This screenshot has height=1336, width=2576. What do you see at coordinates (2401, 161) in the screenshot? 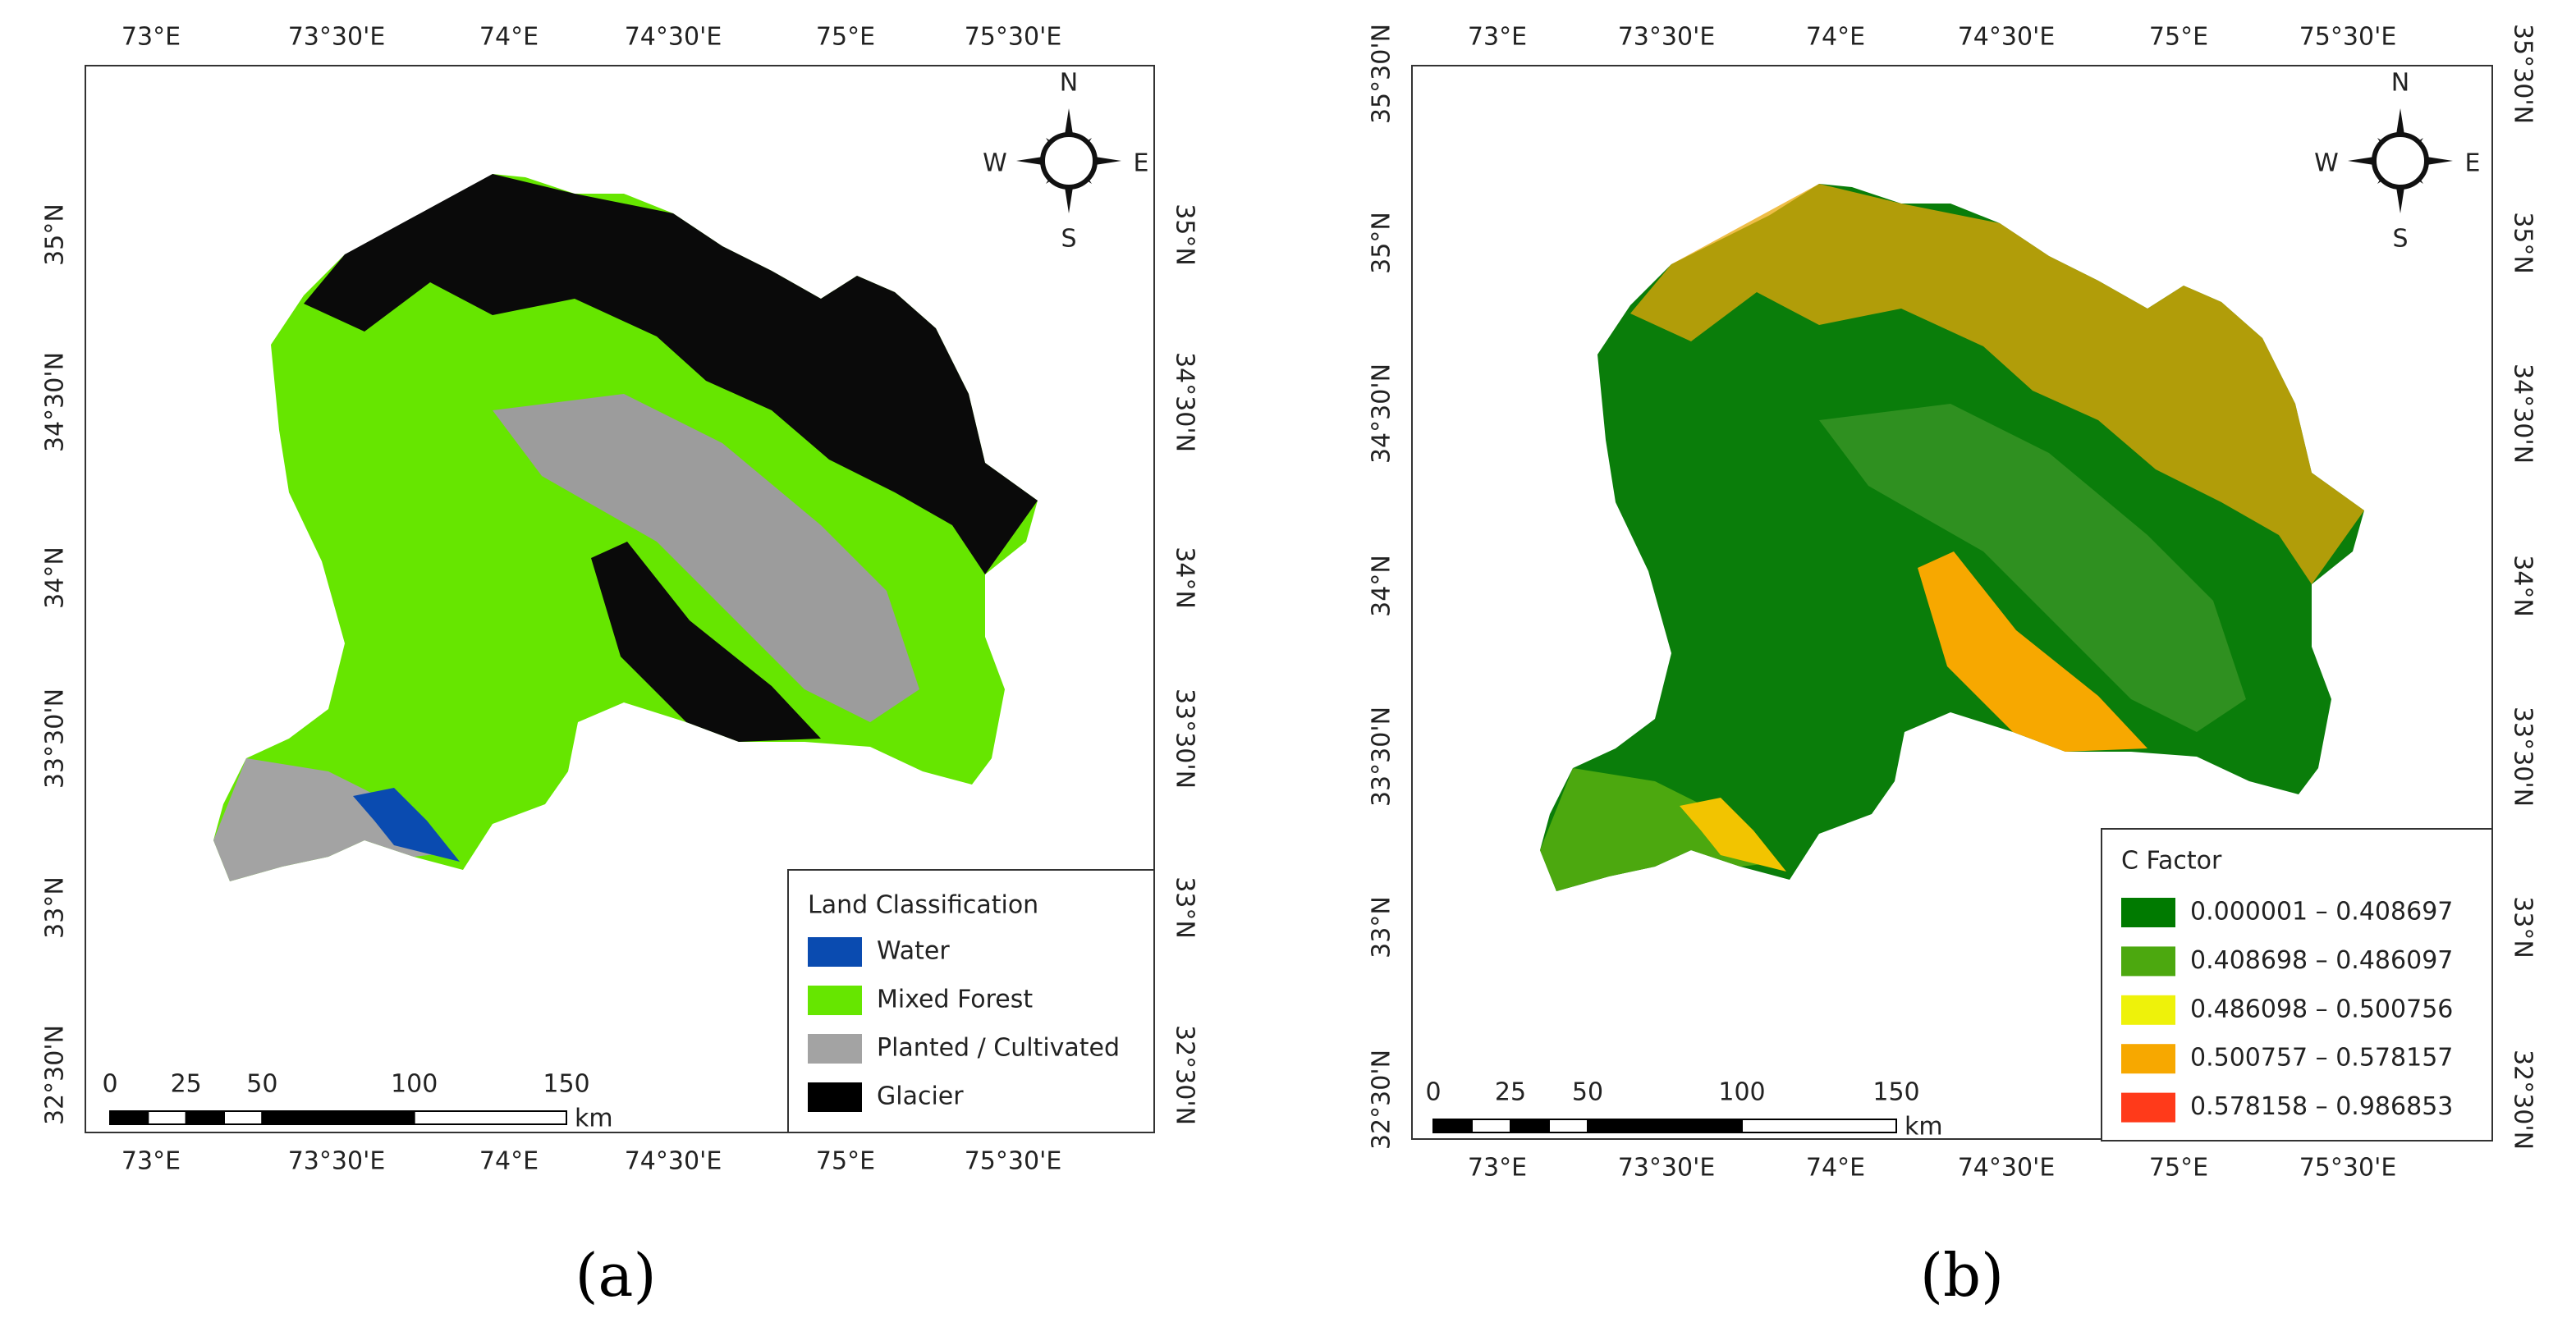
I see `compass-ring` at bounding box center [2401, 161].